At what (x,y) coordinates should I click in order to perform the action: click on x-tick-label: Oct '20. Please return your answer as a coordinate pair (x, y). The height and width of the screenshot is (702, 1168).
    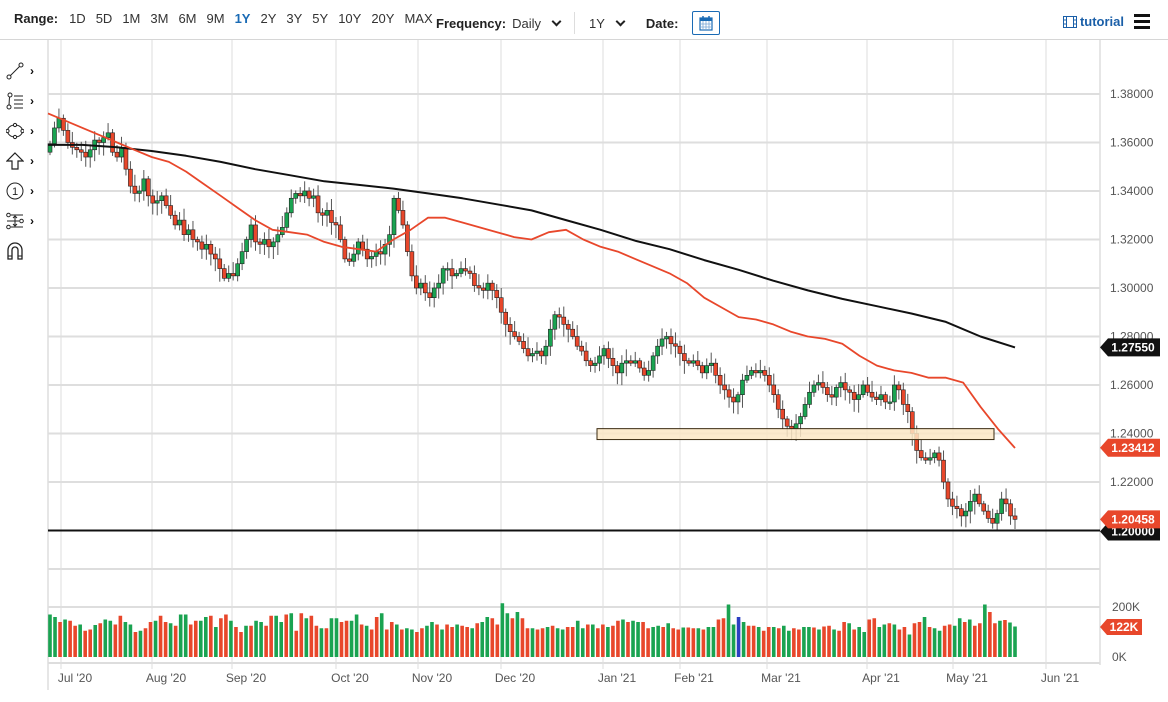
    Looking at the image, I should click on (350, 678).